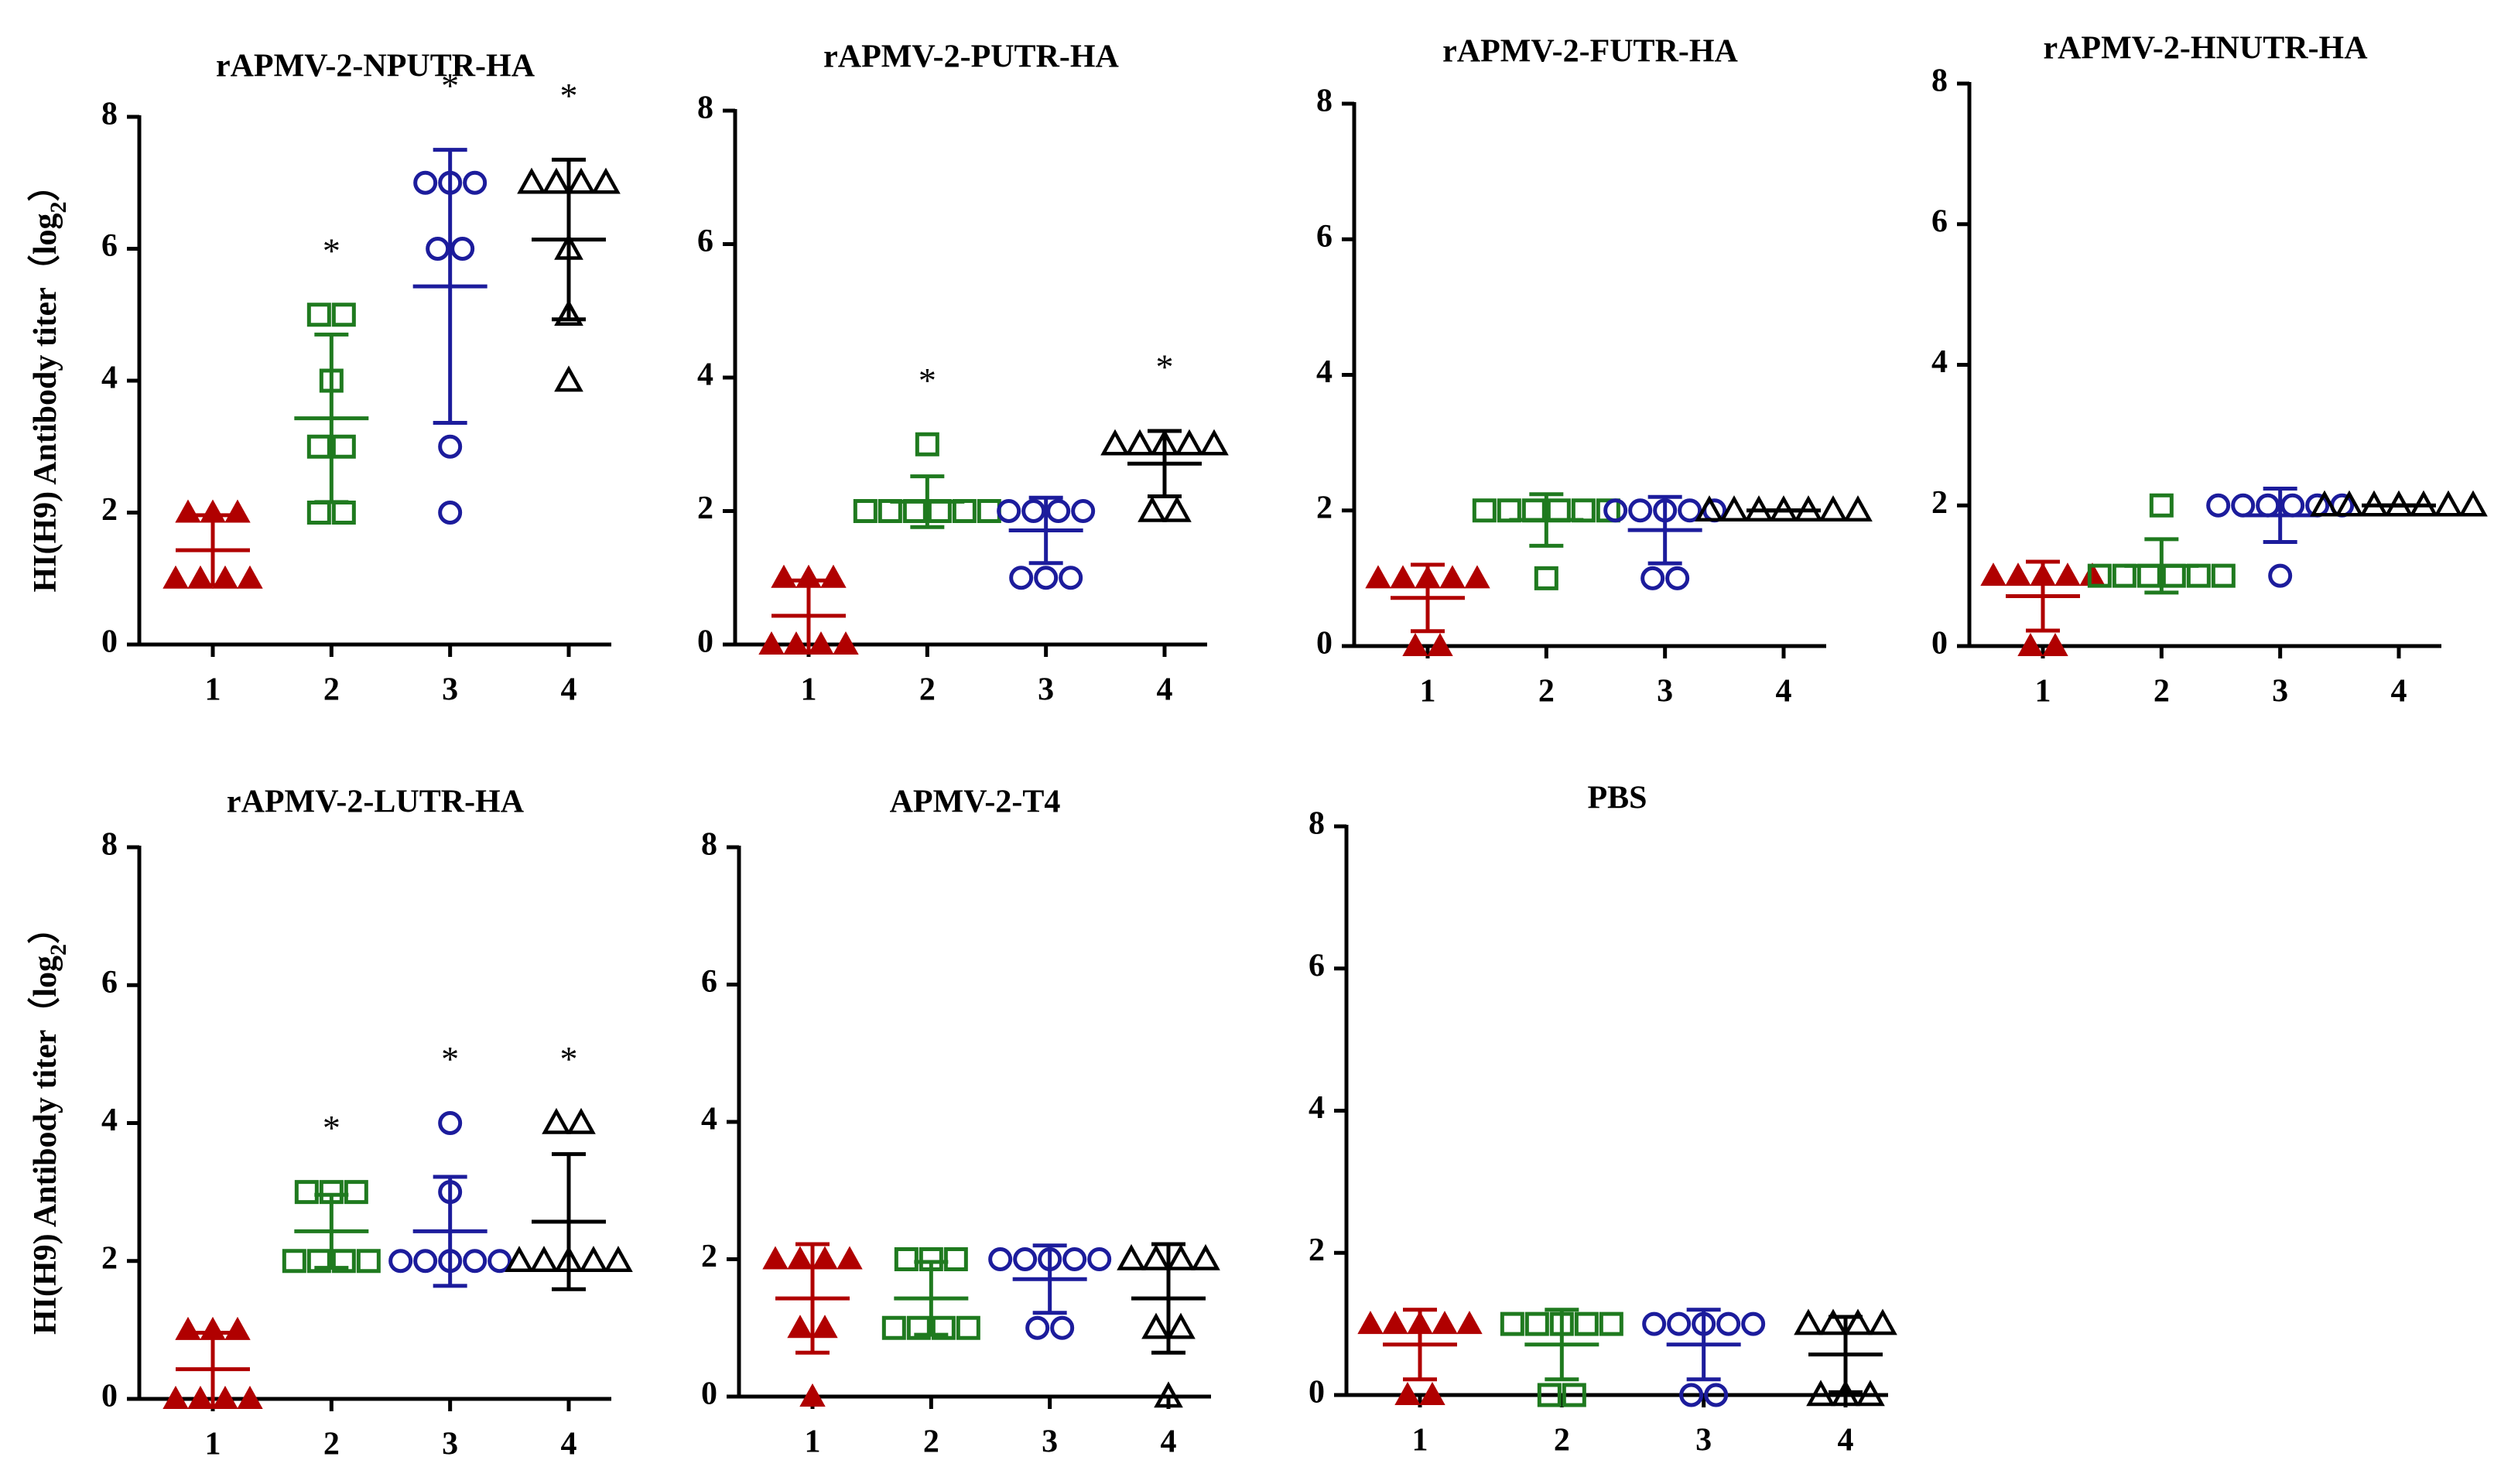  I want to click on panel: PBS 0 2 4 6 8 1 2 3 4, so click(1603, 1120).